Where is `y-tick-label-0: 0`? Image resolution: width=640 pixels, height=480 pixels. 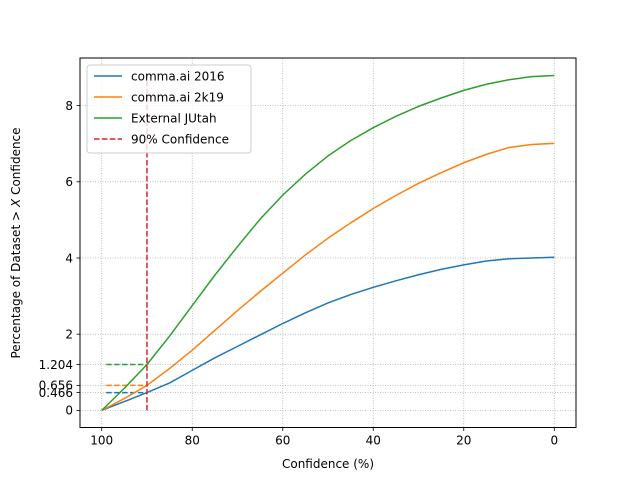
y-tick-label-0: 0 is located at coordinates (69, 411).